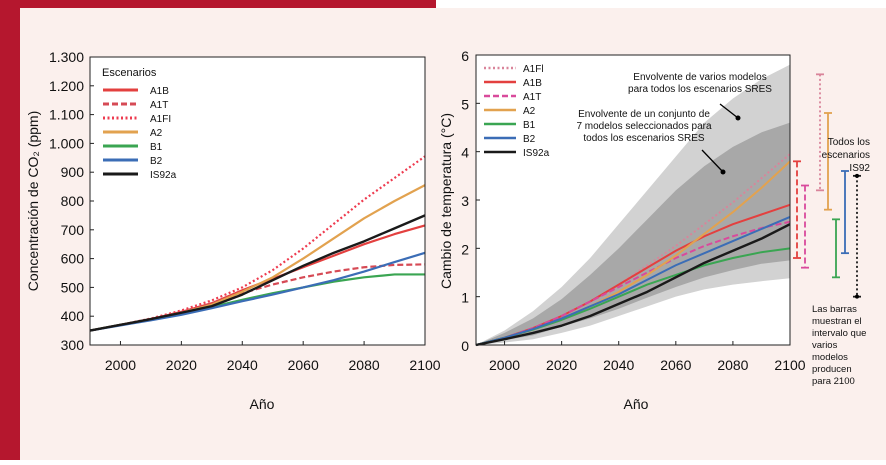 This screenshot has width=886, height=465. I want to click on temp-x-tick-label: 2020, so click(561, 365).